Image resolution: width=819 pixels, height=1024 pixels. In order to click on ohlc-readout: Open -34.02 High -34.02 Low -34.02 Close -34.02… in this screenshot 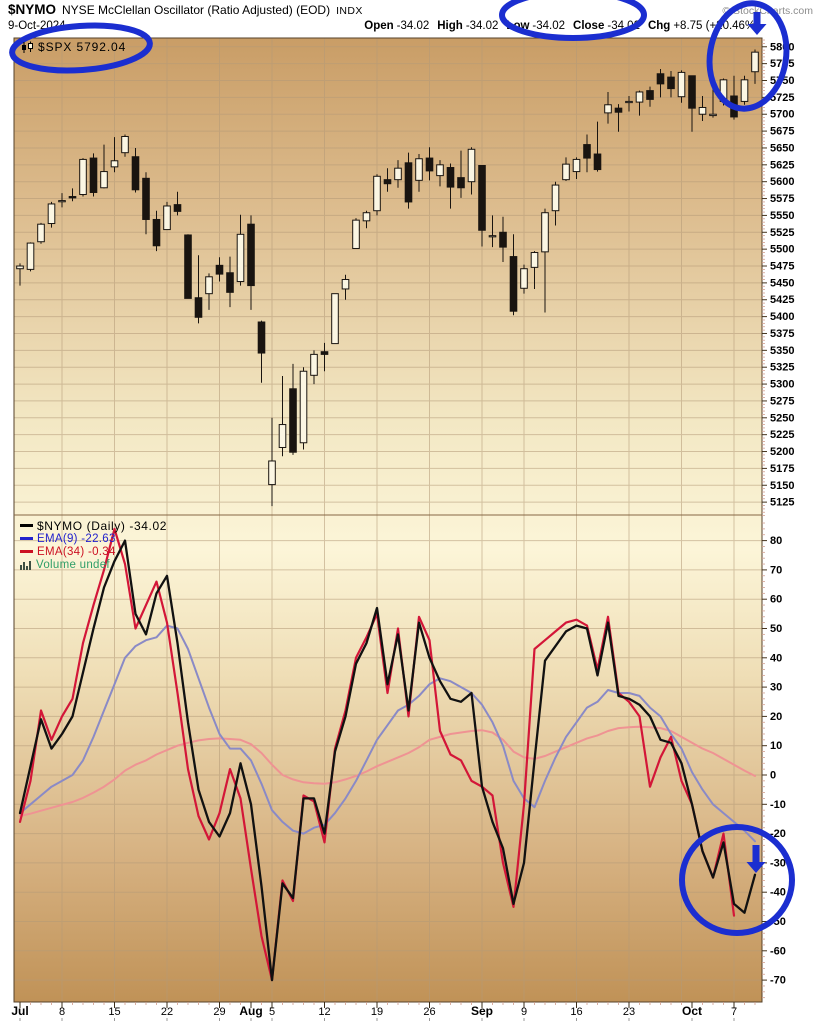, I will do `click(561, 26)`.